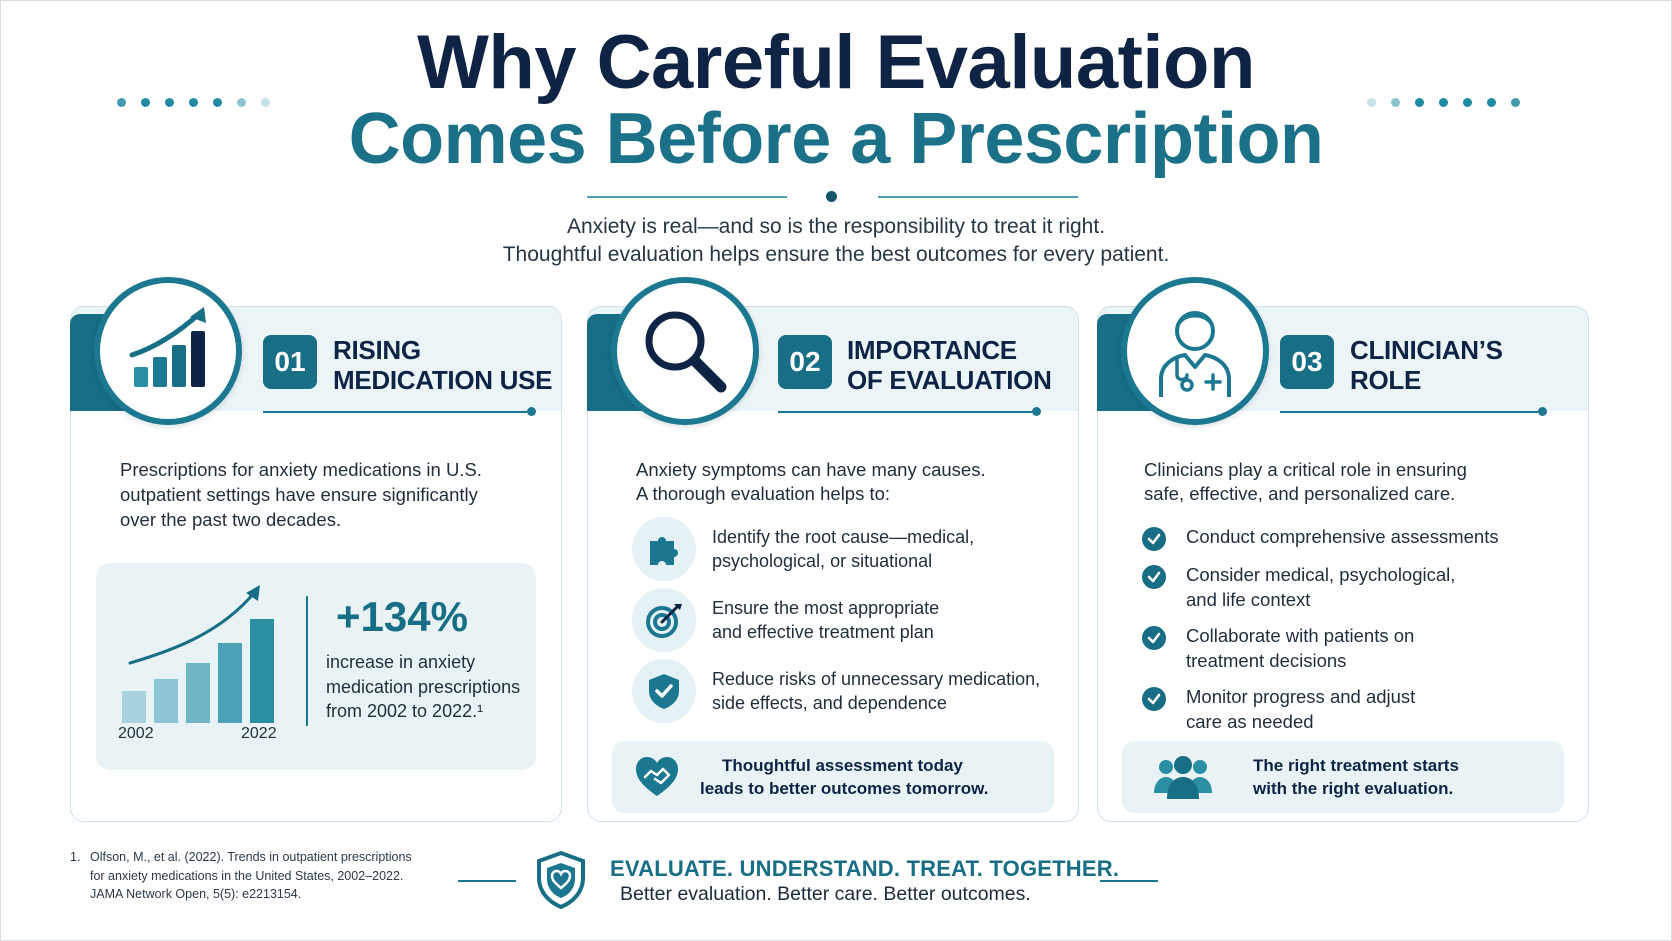  What do you see at coordinates (377, 350) in the screenshot?
I see `card-title-line1: RISING` at bounding box center [377, 350].